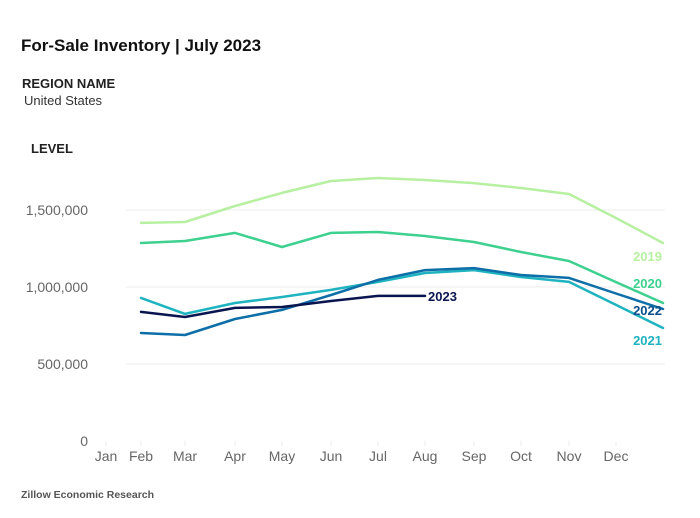 The image size is (700, 518). I want to click on series-label-2022: 2022, so click(647, 310).